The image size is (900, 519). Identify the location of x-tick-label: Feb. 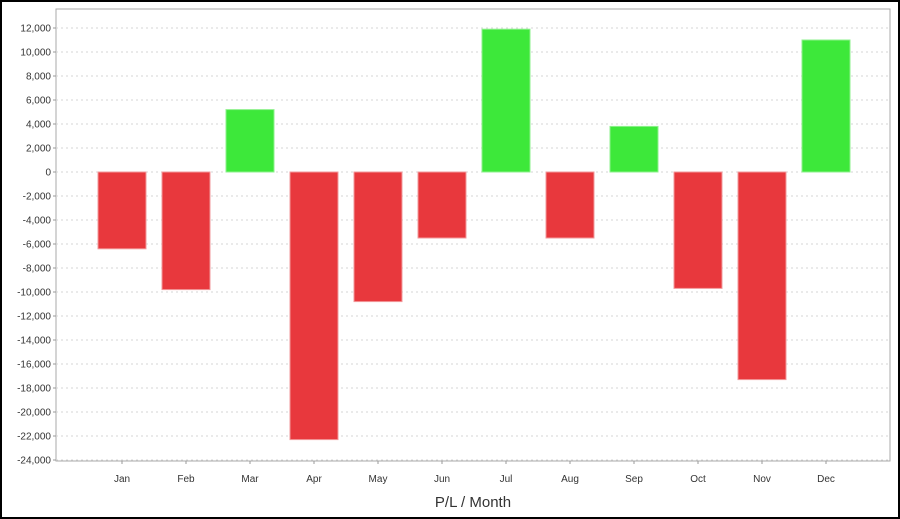
(186, 479).